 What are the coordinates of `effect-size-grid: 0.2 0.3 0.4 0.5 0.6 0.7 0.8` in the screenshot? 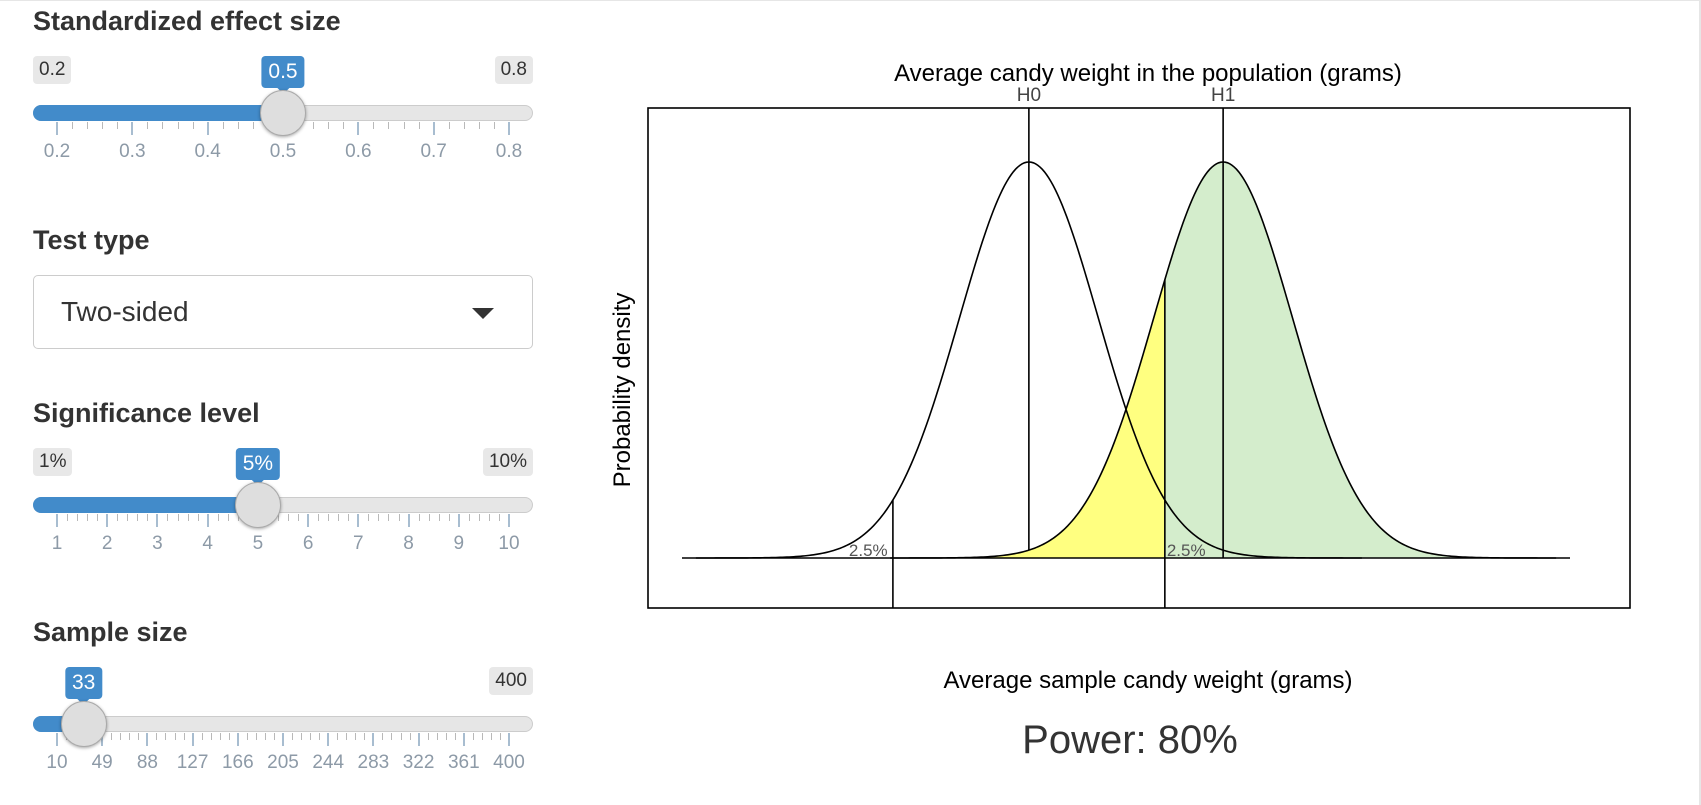 It's located at (283, 144).